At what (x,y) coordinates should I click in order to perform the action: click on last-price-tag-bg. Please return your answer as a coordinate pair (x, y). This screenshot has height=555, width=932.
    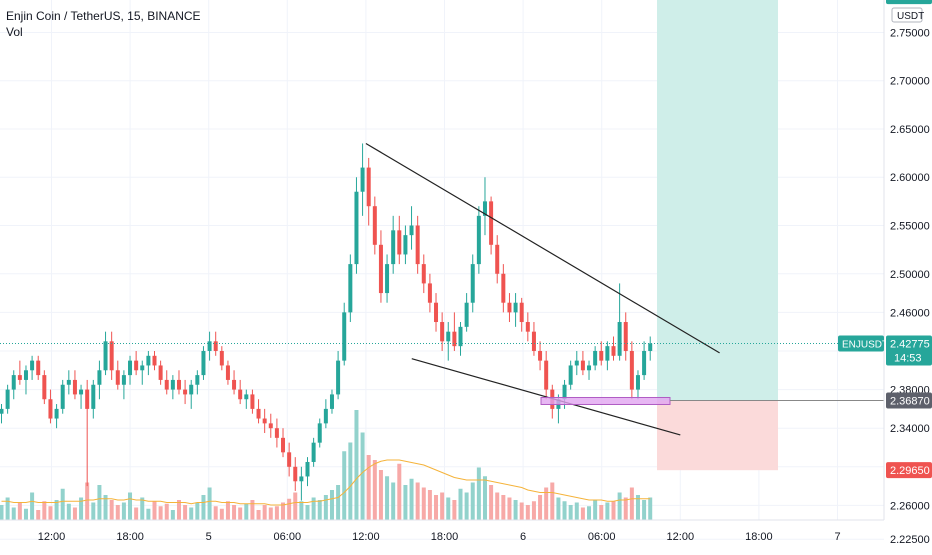
    Looking at the image, I should click on (909, 350).